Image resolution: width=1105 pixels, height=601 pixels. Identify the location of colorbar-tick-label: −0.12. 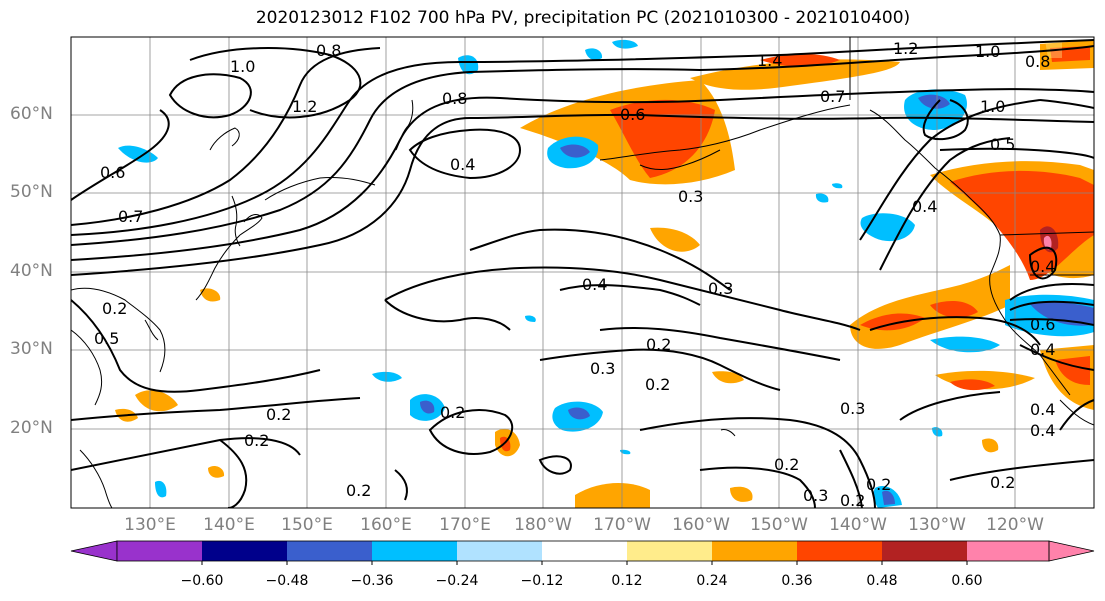
(542, 581).